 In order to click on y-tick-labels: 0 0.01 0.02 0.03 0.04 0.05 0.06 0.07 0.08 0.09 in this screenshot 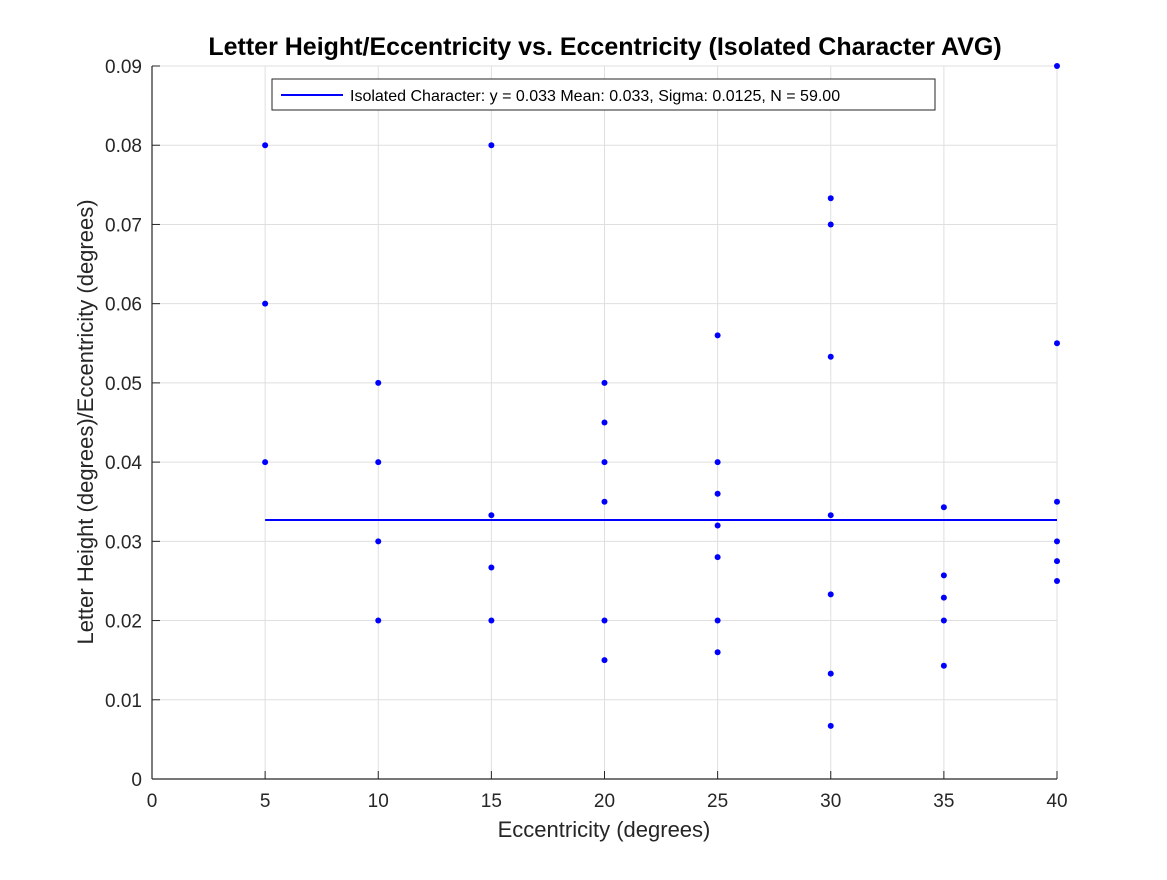, I will do `click(123, 424)`.